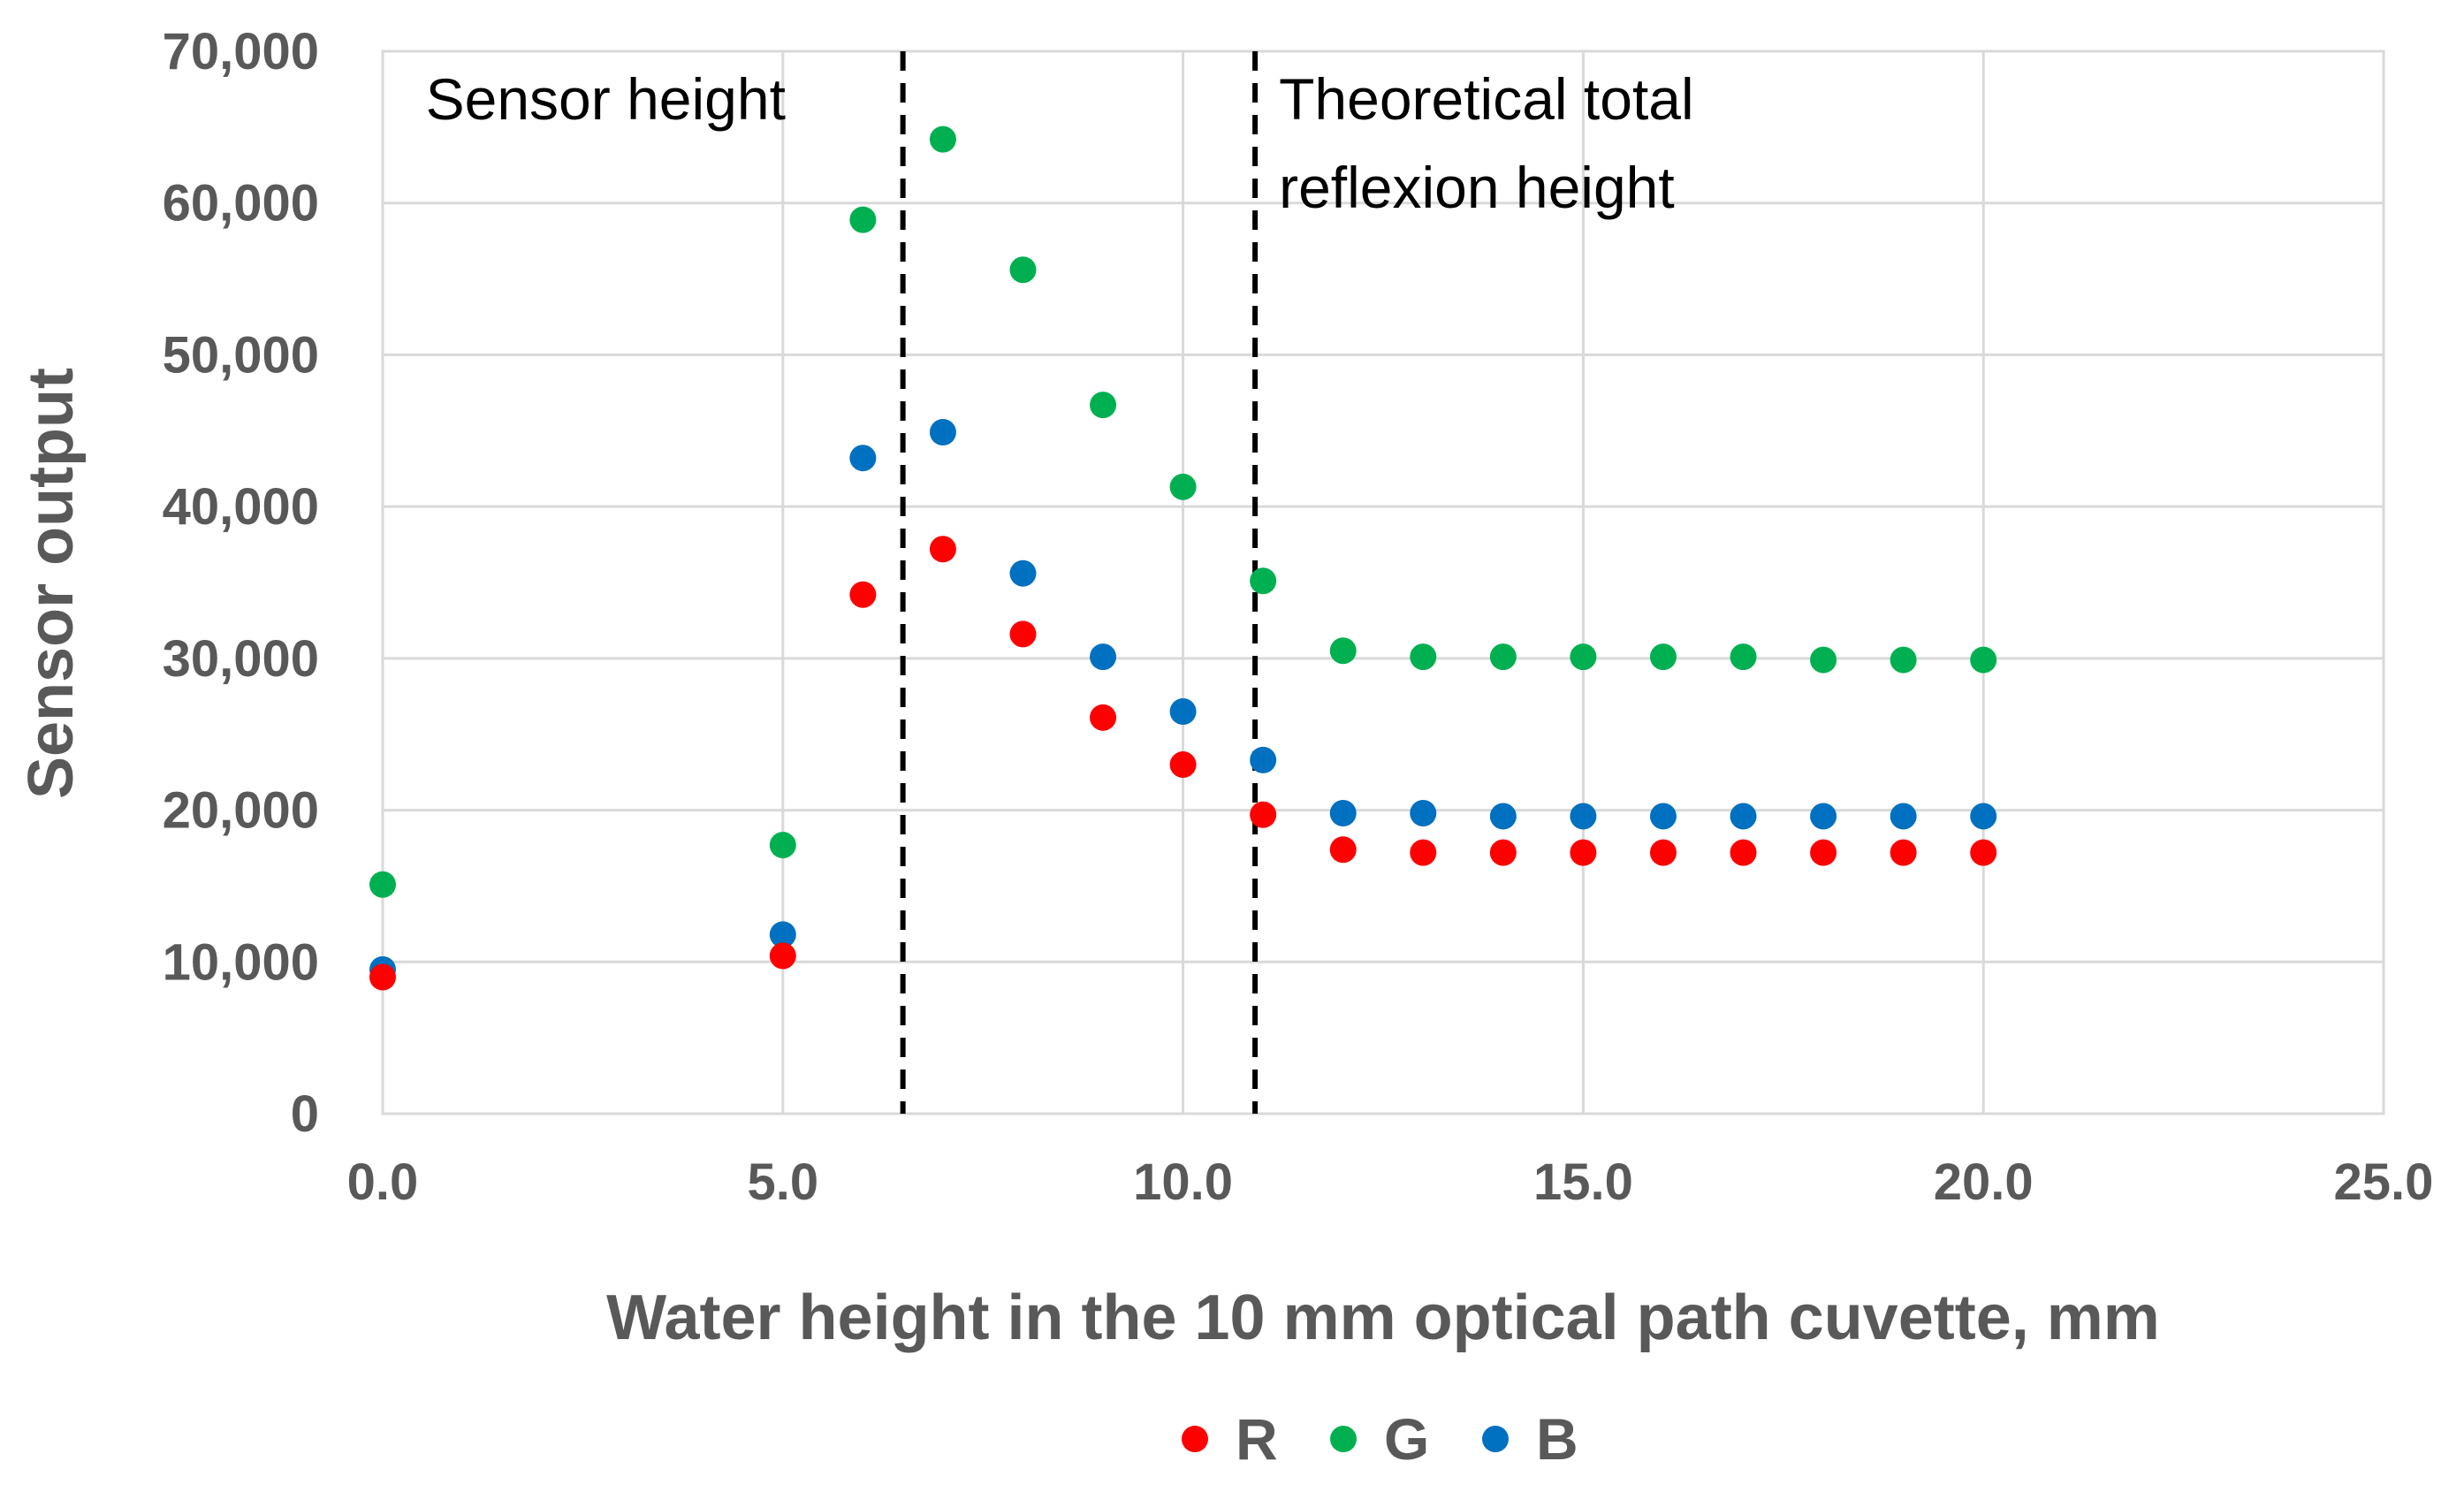  I want to click on legend-item-r: R, so click(1230, 1439).